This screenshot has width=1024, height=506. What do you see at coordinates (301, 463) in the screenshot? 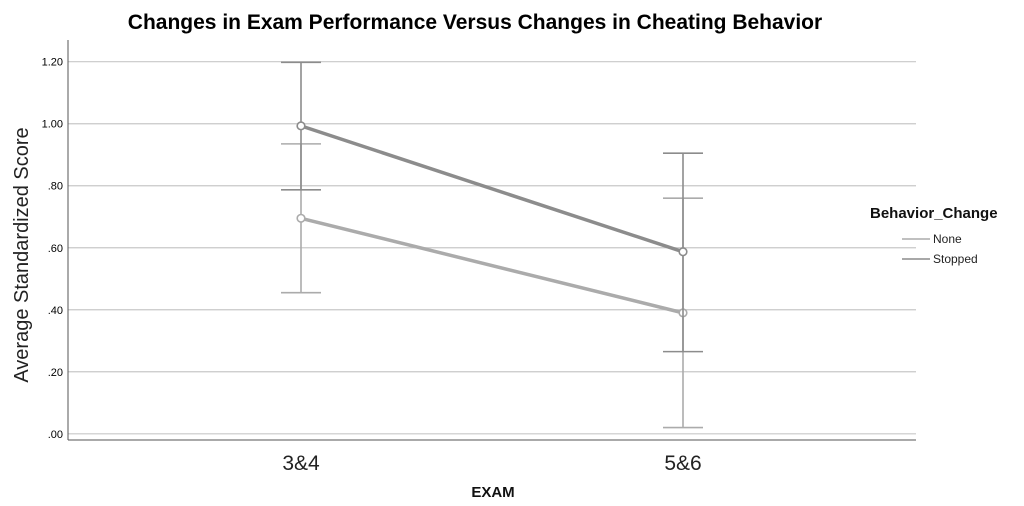
I see `x-tick-label: 3&4` at bounding box center [301, 463].